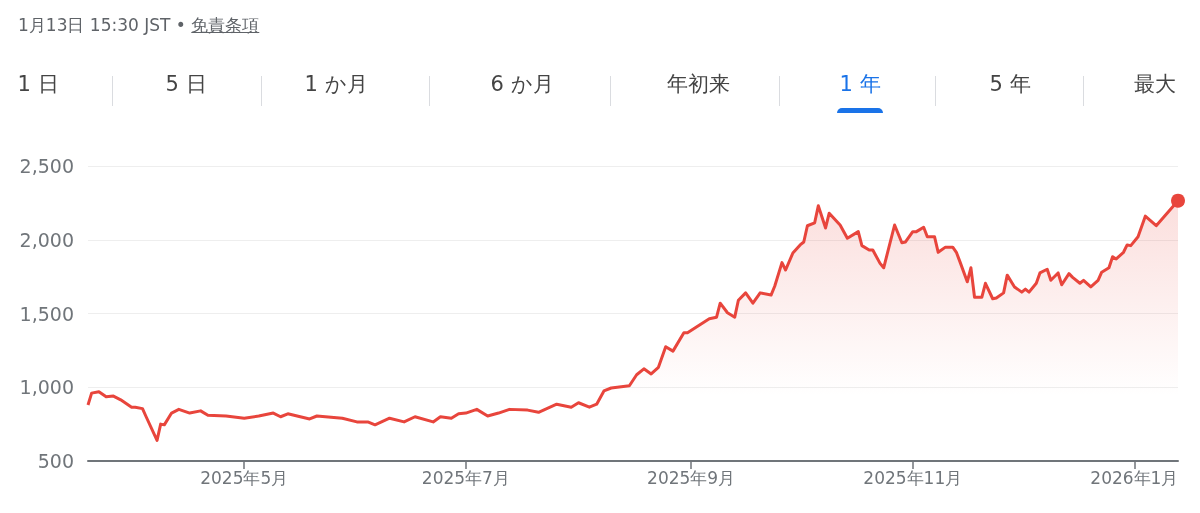 The width and height of the screenshot is (1200, 513). Describe the element at coordinates (691, 477) in the screenshot. I see `x-tick-label: 2025年9月` at that location.